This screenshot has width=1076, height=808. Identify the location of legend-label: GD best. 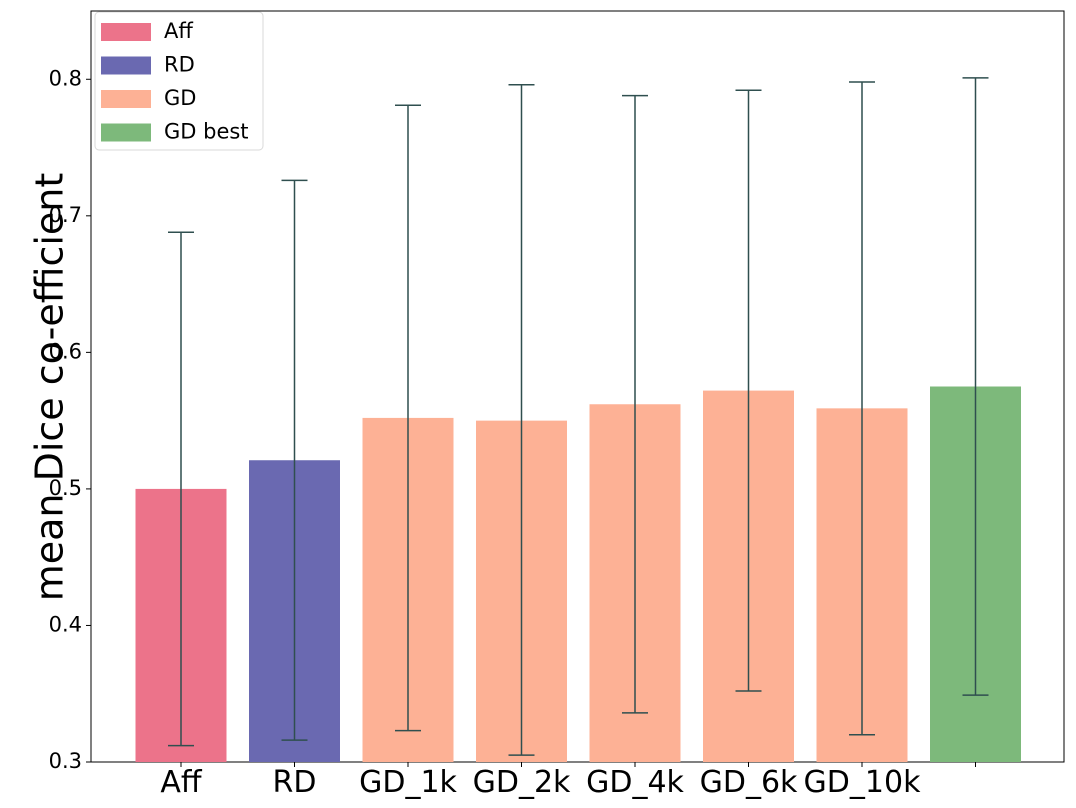
(206, 132).